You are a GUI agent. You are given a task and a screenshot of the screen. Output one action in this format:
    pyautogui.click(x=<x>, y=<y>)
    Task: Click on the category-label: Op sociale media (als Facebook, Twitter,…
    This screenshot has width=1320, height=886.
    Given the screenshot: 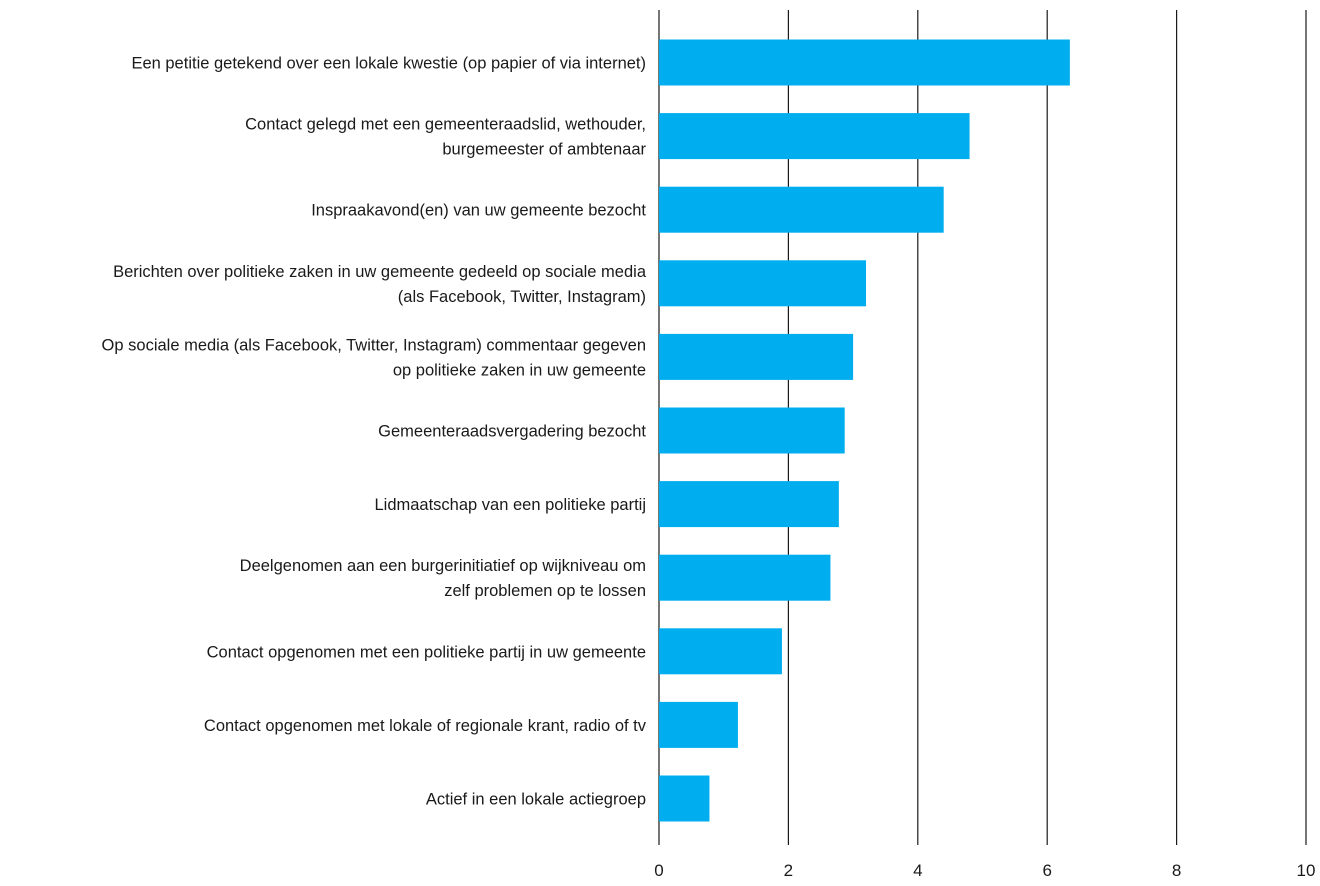 What is the action you would take?
    pyautogui.click(x=374, y=345)
    